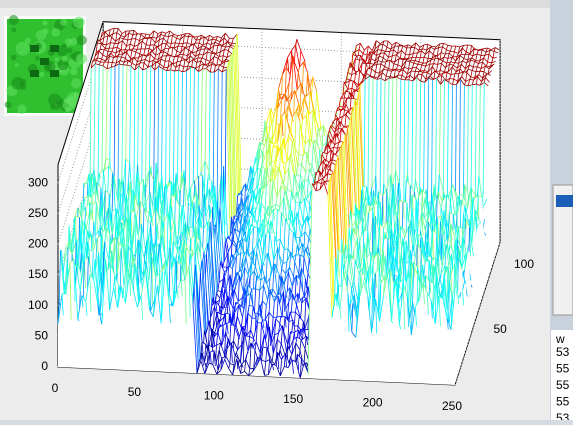 The height and width of the screenshot is (425, 573). Describe the element at coordinates (42, 336) in the screenshot. I see `z-tick-label: 50` at that location.